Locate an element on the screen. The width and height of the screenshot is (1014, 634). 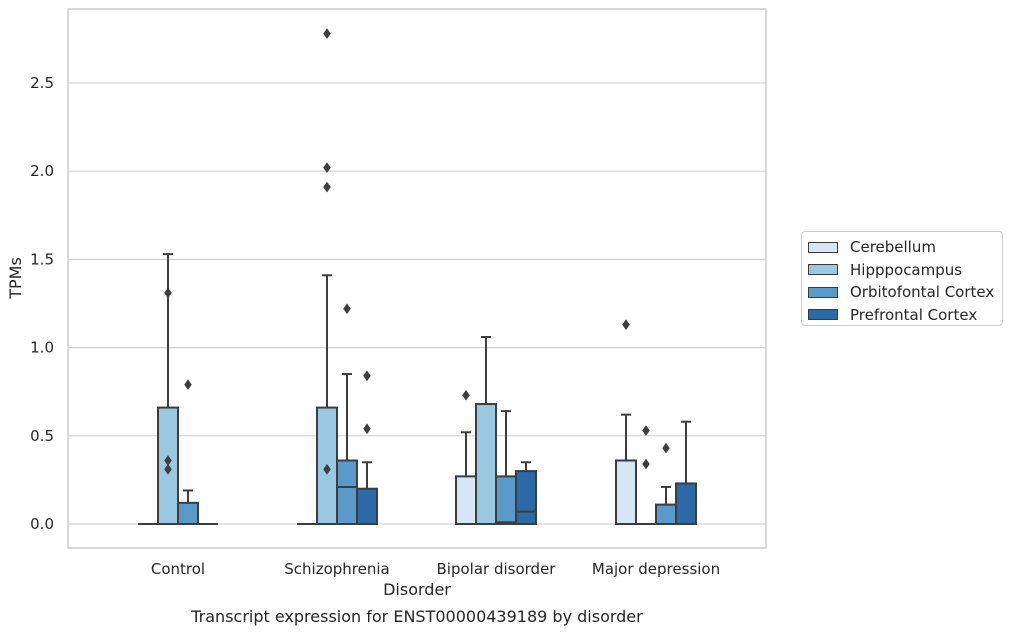
y-tick-label: 1.5 is located at coordinates (42, 259).